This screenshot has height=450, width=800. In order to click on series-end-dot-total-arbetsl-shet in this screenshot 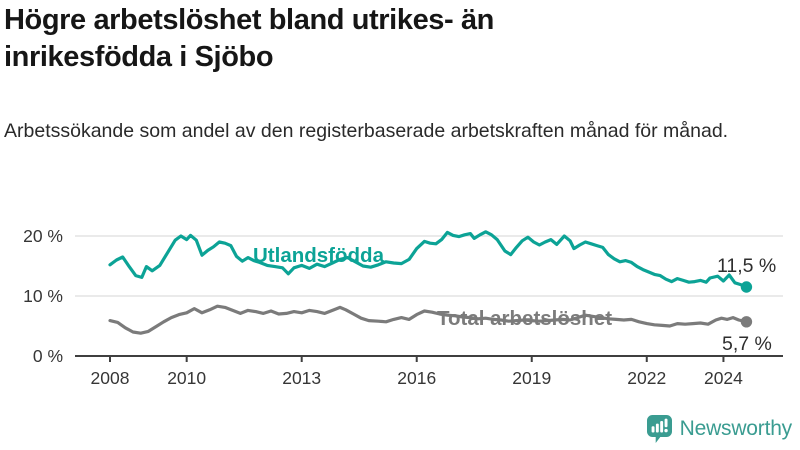, I will do `click(746, 322)`.